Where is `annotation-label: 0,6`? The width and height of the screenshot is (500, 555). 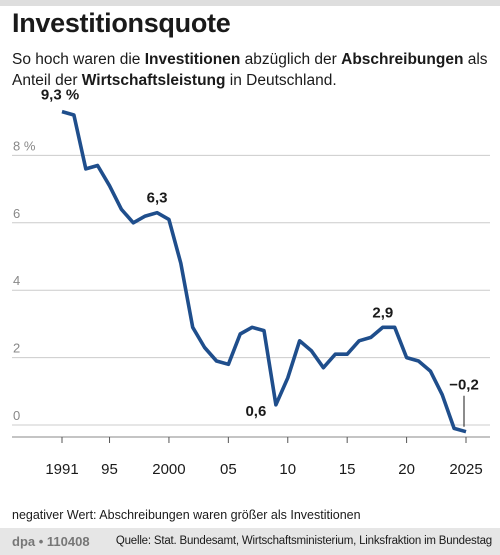
annotation-label: 0,6 is located at coordinates (255, 411).